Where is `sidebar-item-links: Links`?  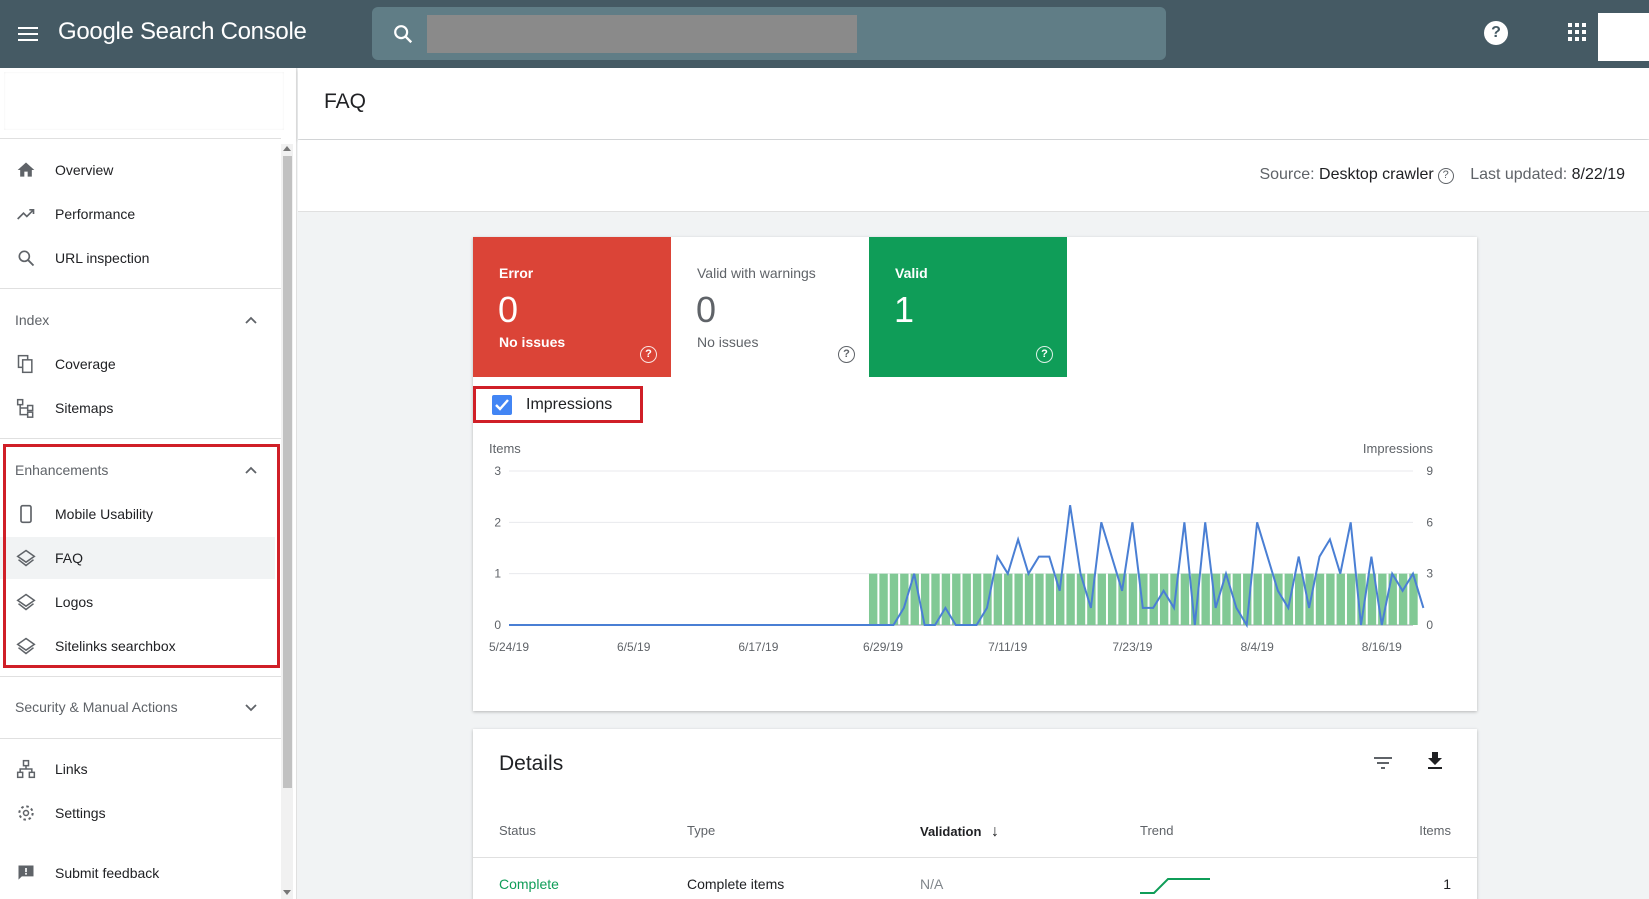
sidebar-item-links: Links is located at coordinates (137, 769).